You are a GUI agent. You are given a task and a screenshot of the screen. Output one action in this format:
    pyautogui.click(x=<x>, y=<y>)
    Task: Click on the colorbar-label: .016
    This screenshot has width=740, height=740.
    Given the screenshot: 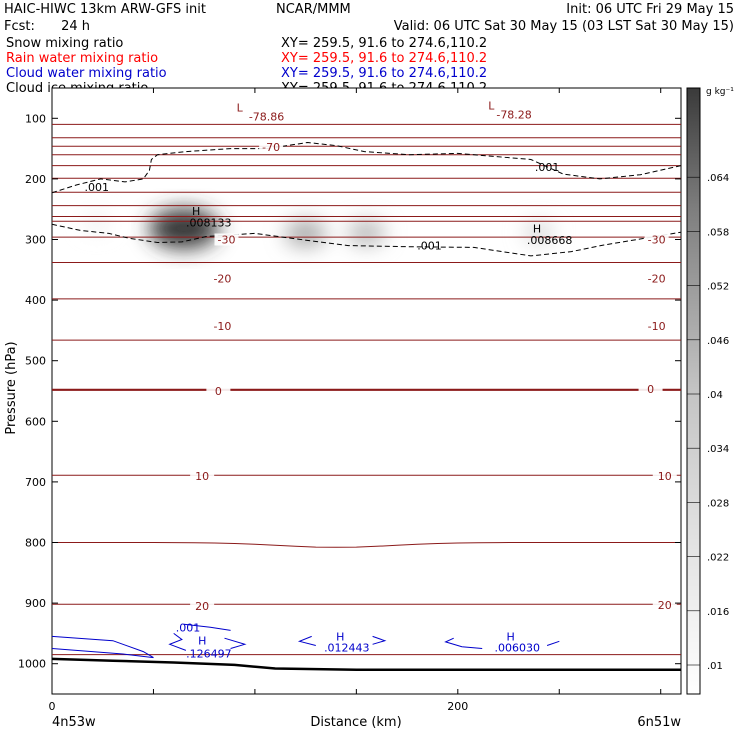 What is the action you would take?
    pyautogui.click(x=718, y=612)
    